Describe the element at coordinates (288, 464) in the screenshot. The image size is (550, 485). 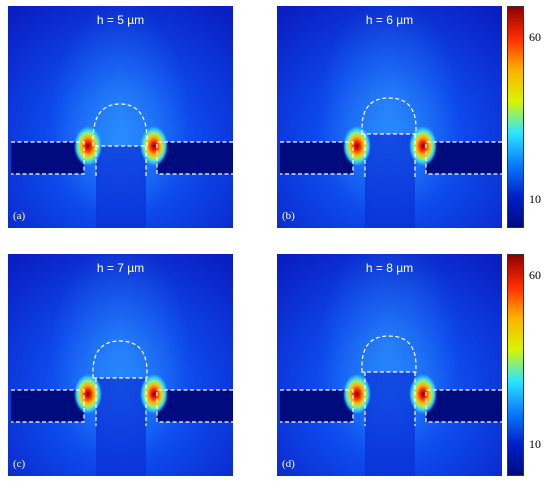
I see `panel-label: (d)` at that location.